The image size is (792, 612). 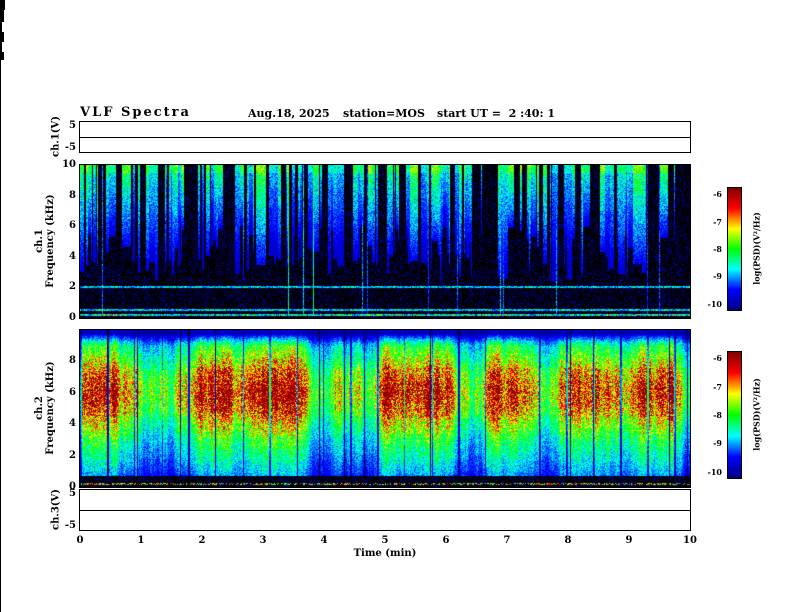 I want to click on x-tick-label: 3, so click(x=263, y=540).